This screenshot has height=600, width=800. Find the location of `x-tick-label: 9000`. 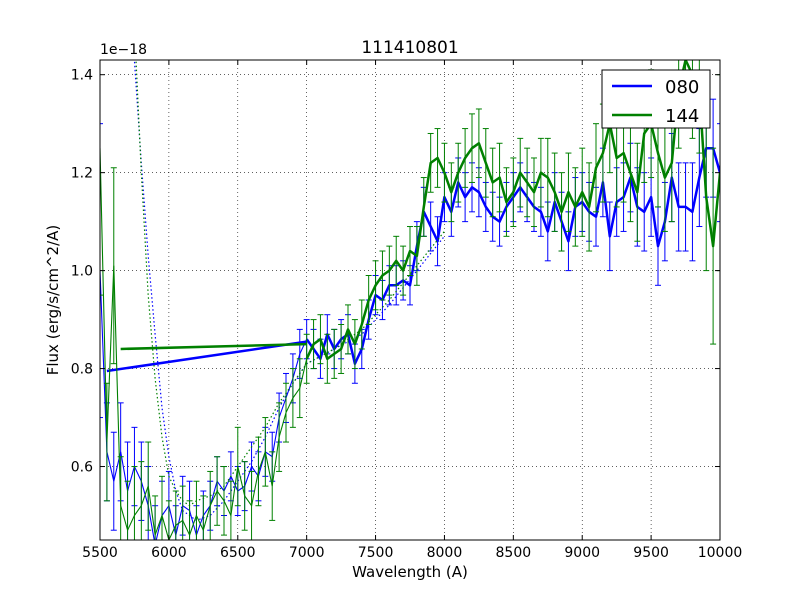

x-tick-label: 9000 is located at coordinates (582, 553).